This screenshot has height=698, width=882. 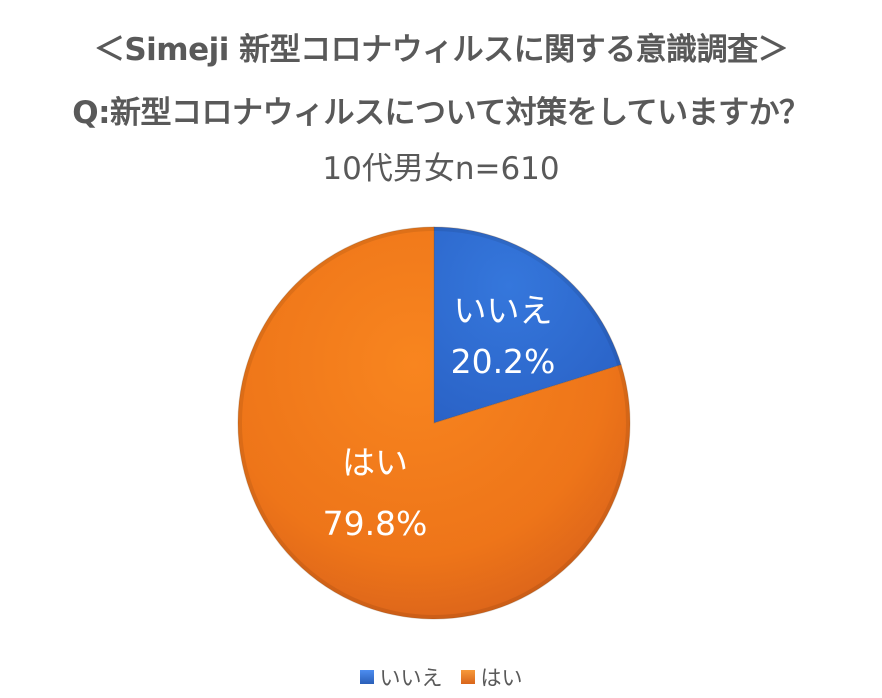 What do you see at coordinates (441, 113) in the screenshot?
I see `chart-question: Q:新型コロナウィルスについて対策をしていますか？` at bounding box center [441, 113].